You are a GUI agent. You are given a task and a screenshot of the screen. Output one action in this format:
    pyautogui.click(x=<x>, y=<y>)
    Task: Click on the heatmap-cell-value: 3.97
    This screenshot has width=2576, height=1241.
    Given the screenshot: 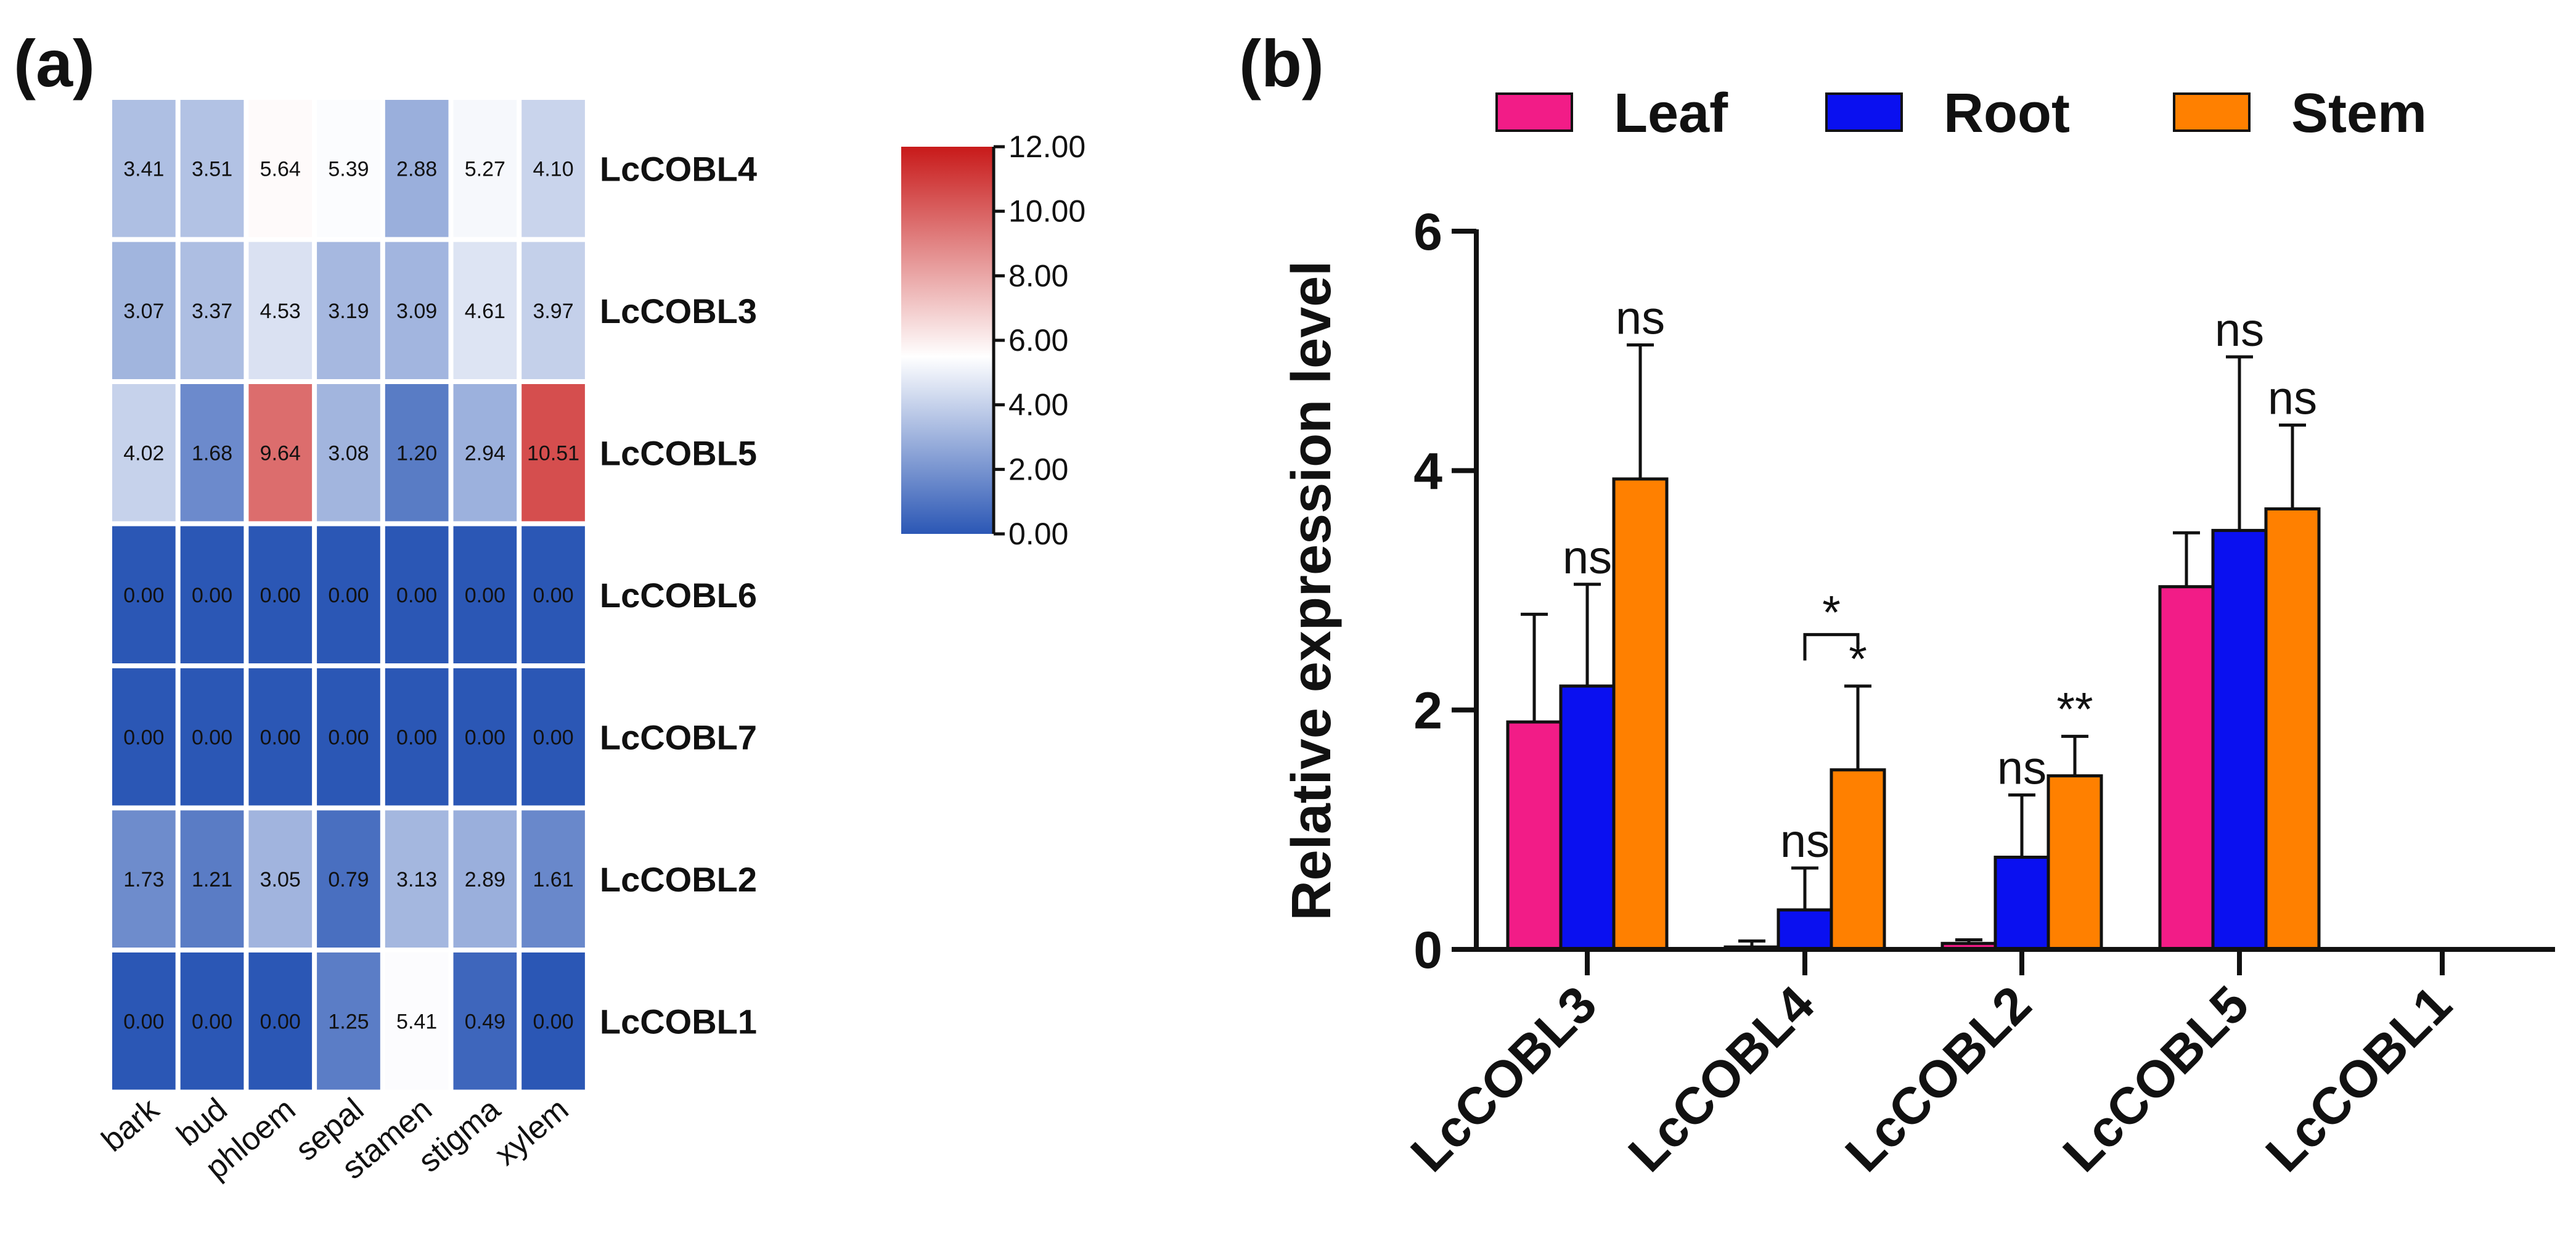 What is the action you would take?
    pyautogui.click(x=553, y=312)
    